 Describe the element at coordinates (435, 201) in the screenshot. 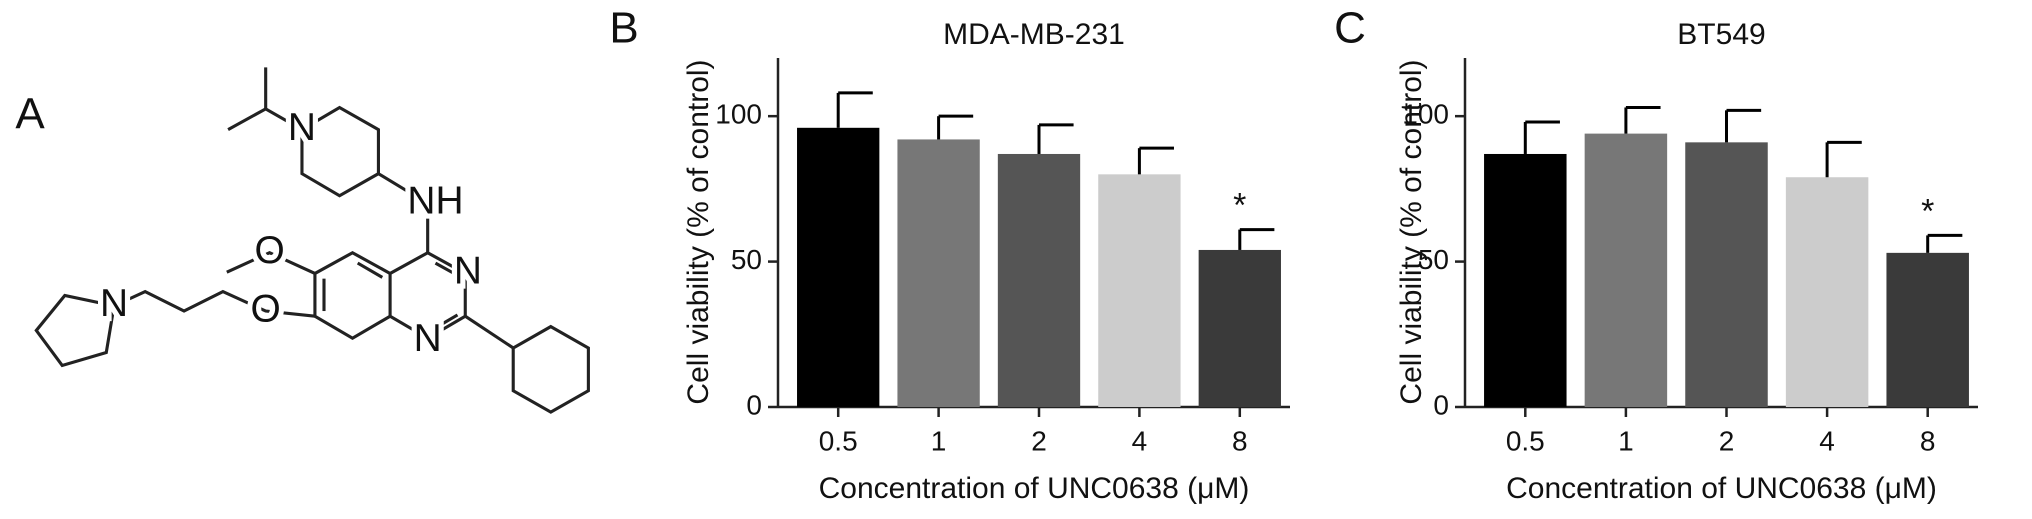

I see `atom-label: NH` at that location.